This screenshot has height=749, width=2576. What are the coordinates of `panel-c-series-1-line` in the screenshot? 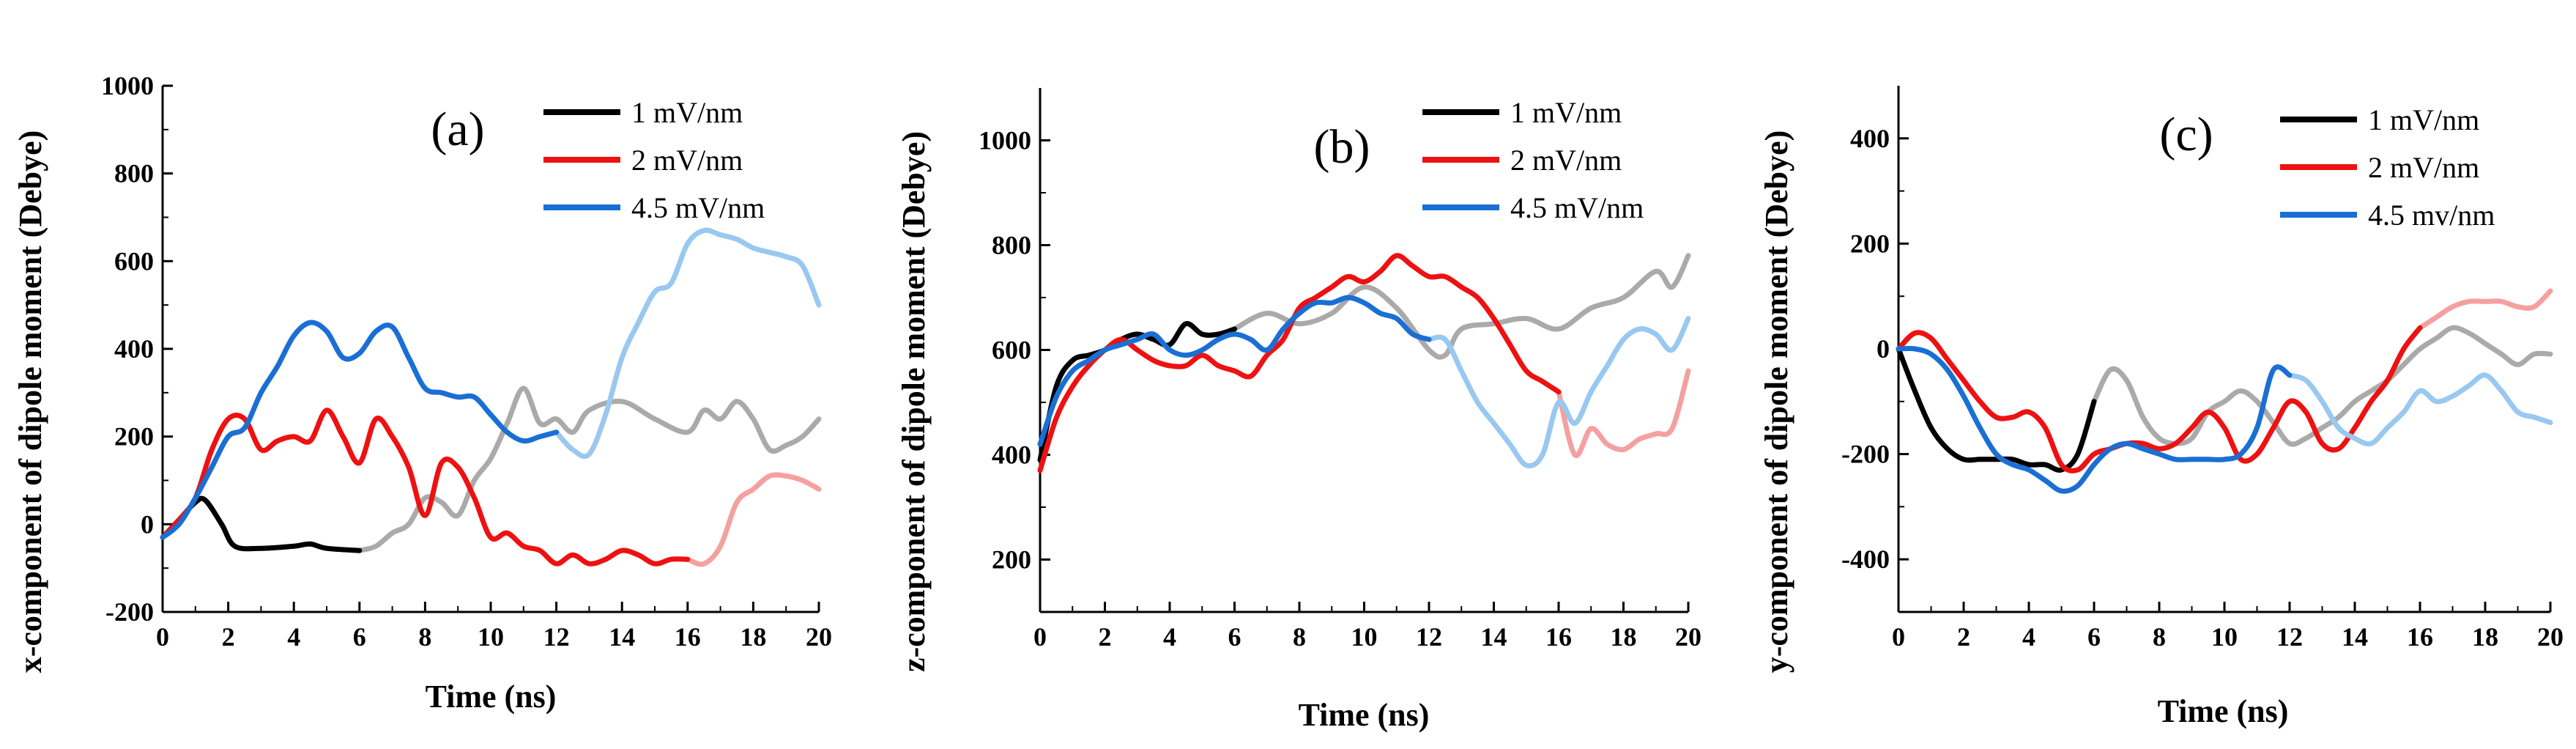 It's located at (1996, 409).